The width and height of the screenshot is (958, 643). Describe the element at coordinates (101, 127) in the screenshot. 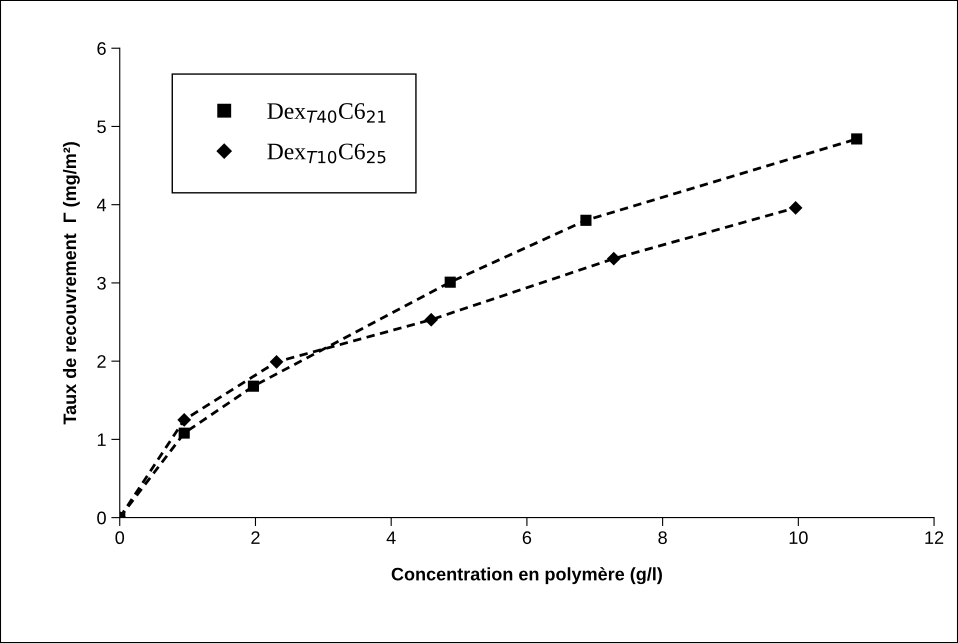

I see `y-tick-label: 5` at that location.